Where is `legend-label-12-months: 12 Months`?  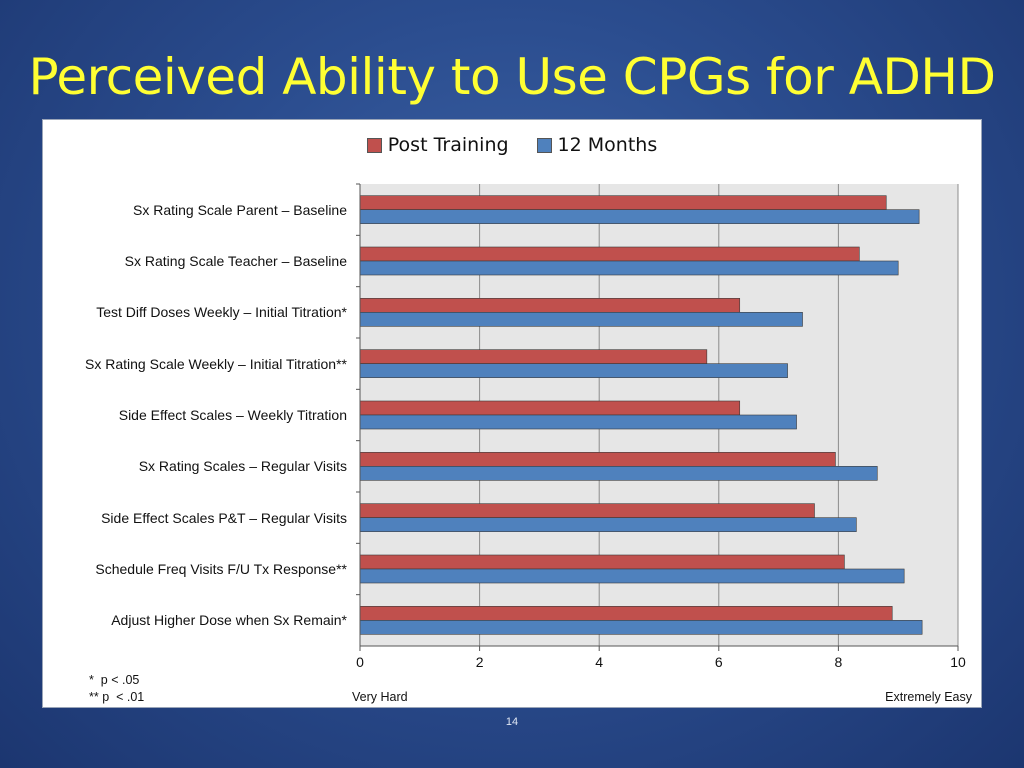
legend-label-12-months: 12 Months is located at coordinates (607, 145).